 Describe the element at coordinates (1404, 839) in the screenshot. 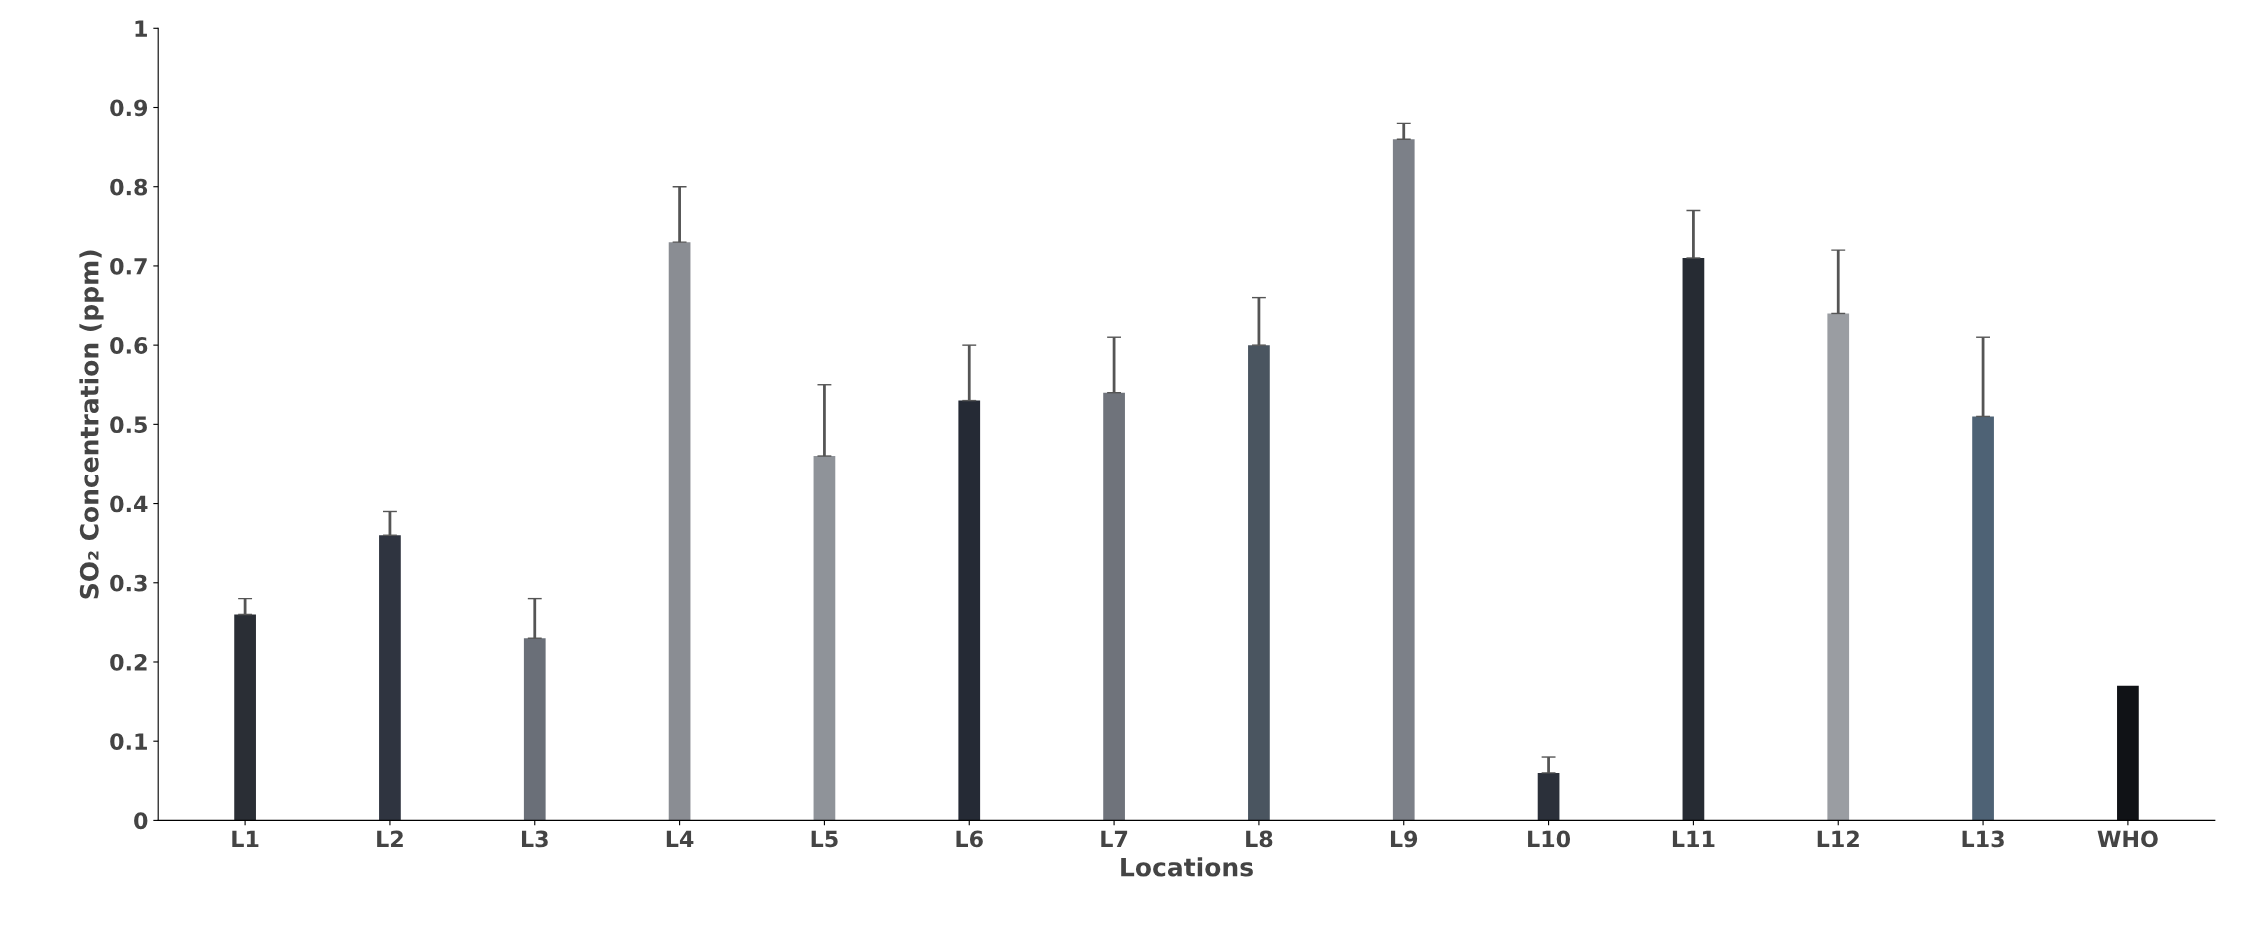

I see `x-tick-label: L9` at that location.